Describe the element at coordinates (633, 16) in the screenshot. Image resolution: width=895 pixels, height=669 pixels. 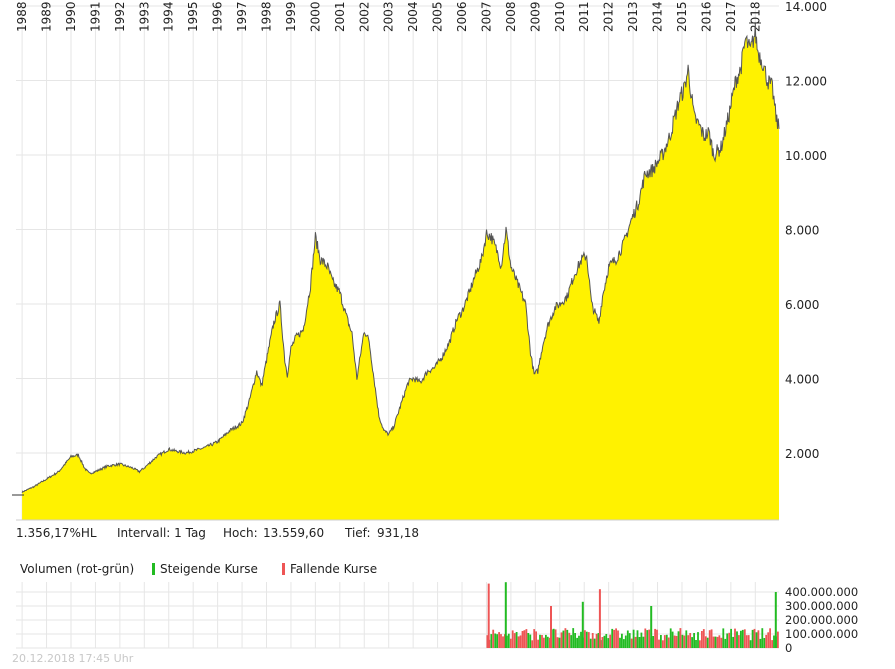
I see `x-tick-label: 2013` at that location.